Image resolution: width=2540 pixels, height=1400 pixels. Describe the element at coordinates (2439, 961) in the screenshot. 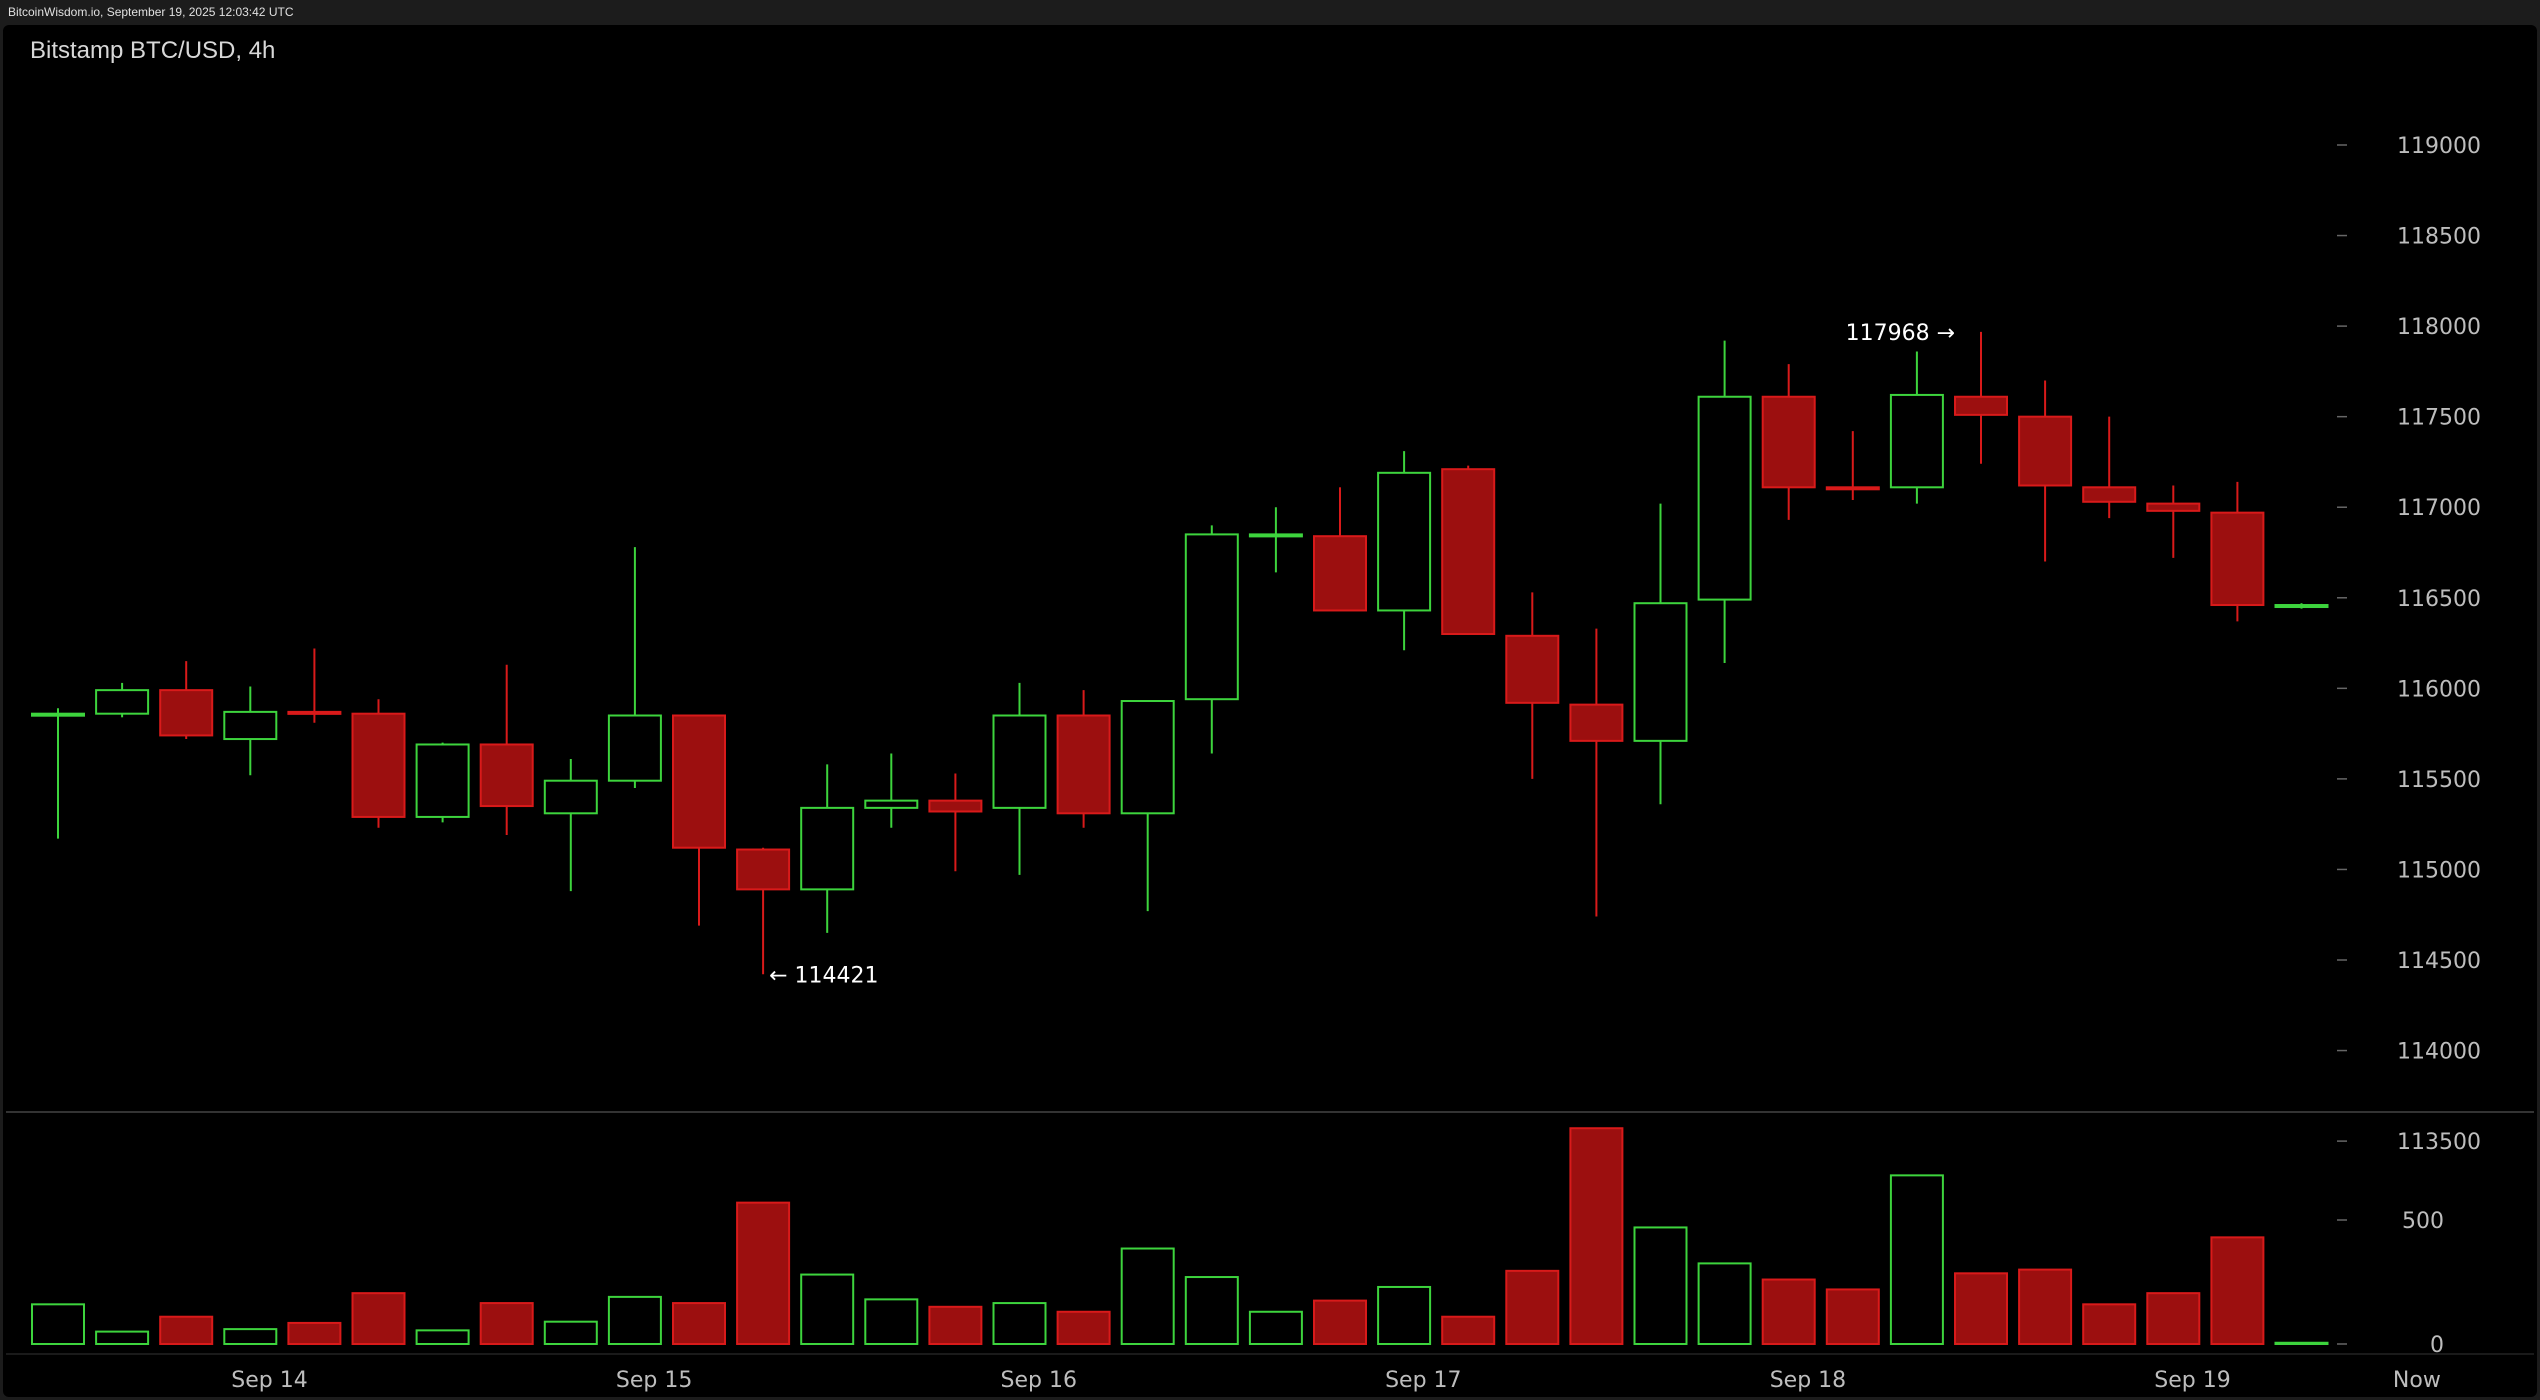

I see `price-tick-label: 114500` at that location.